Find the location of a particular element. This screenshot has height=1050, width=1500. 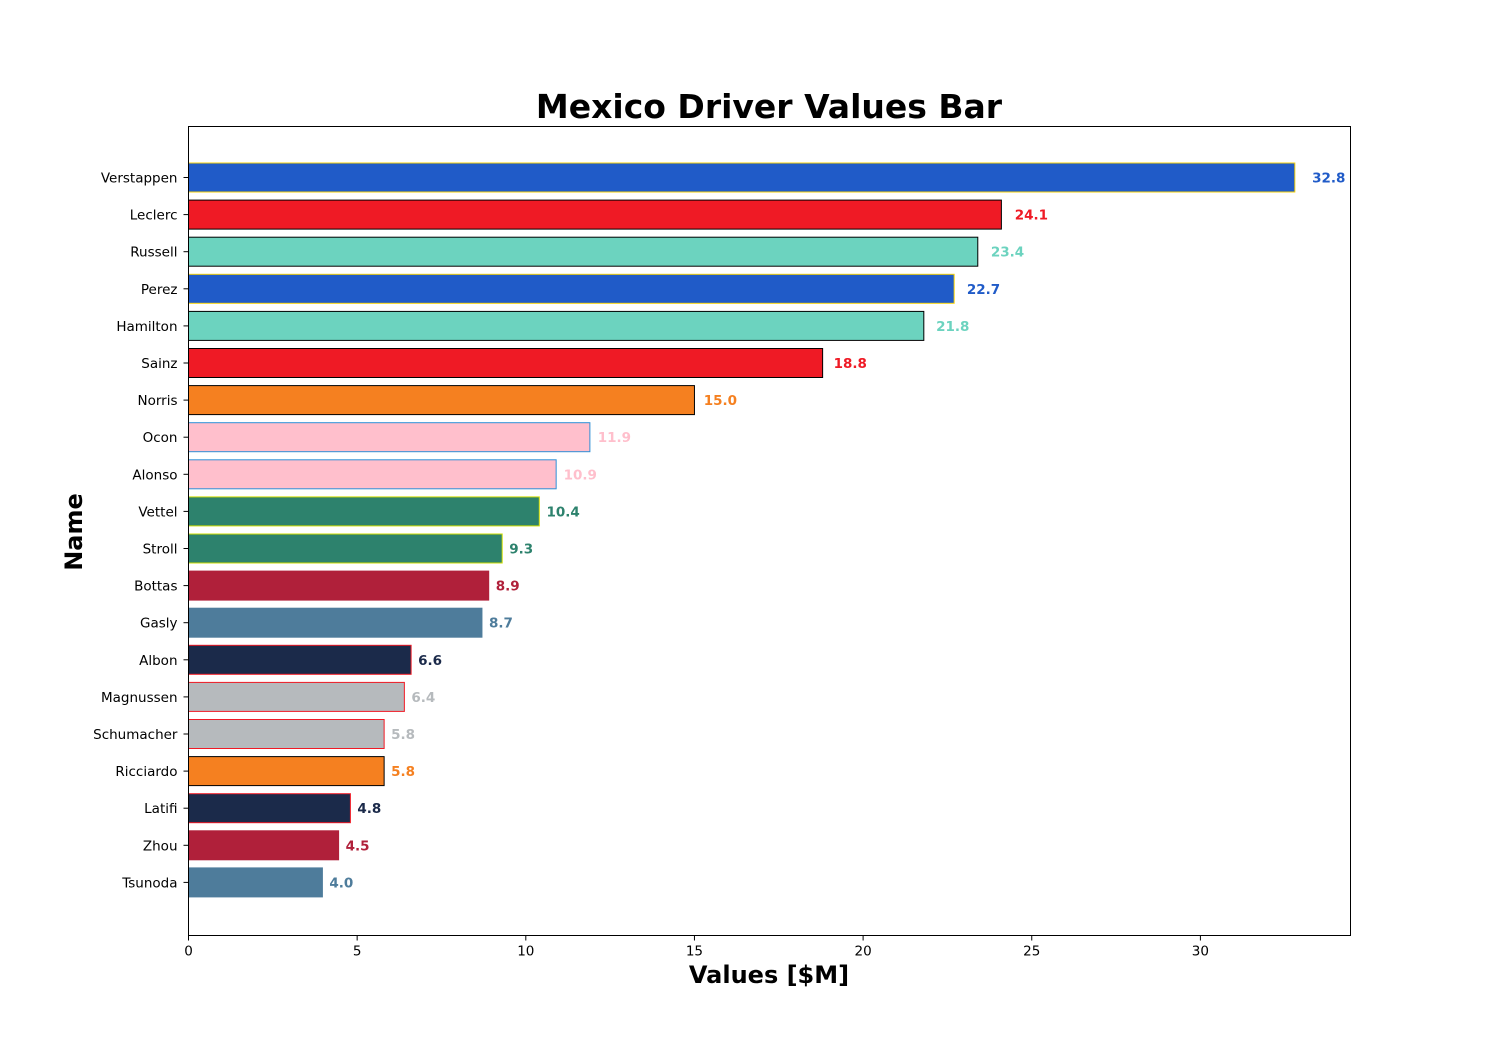

bar-bottas is located at coordinates (339, 585).